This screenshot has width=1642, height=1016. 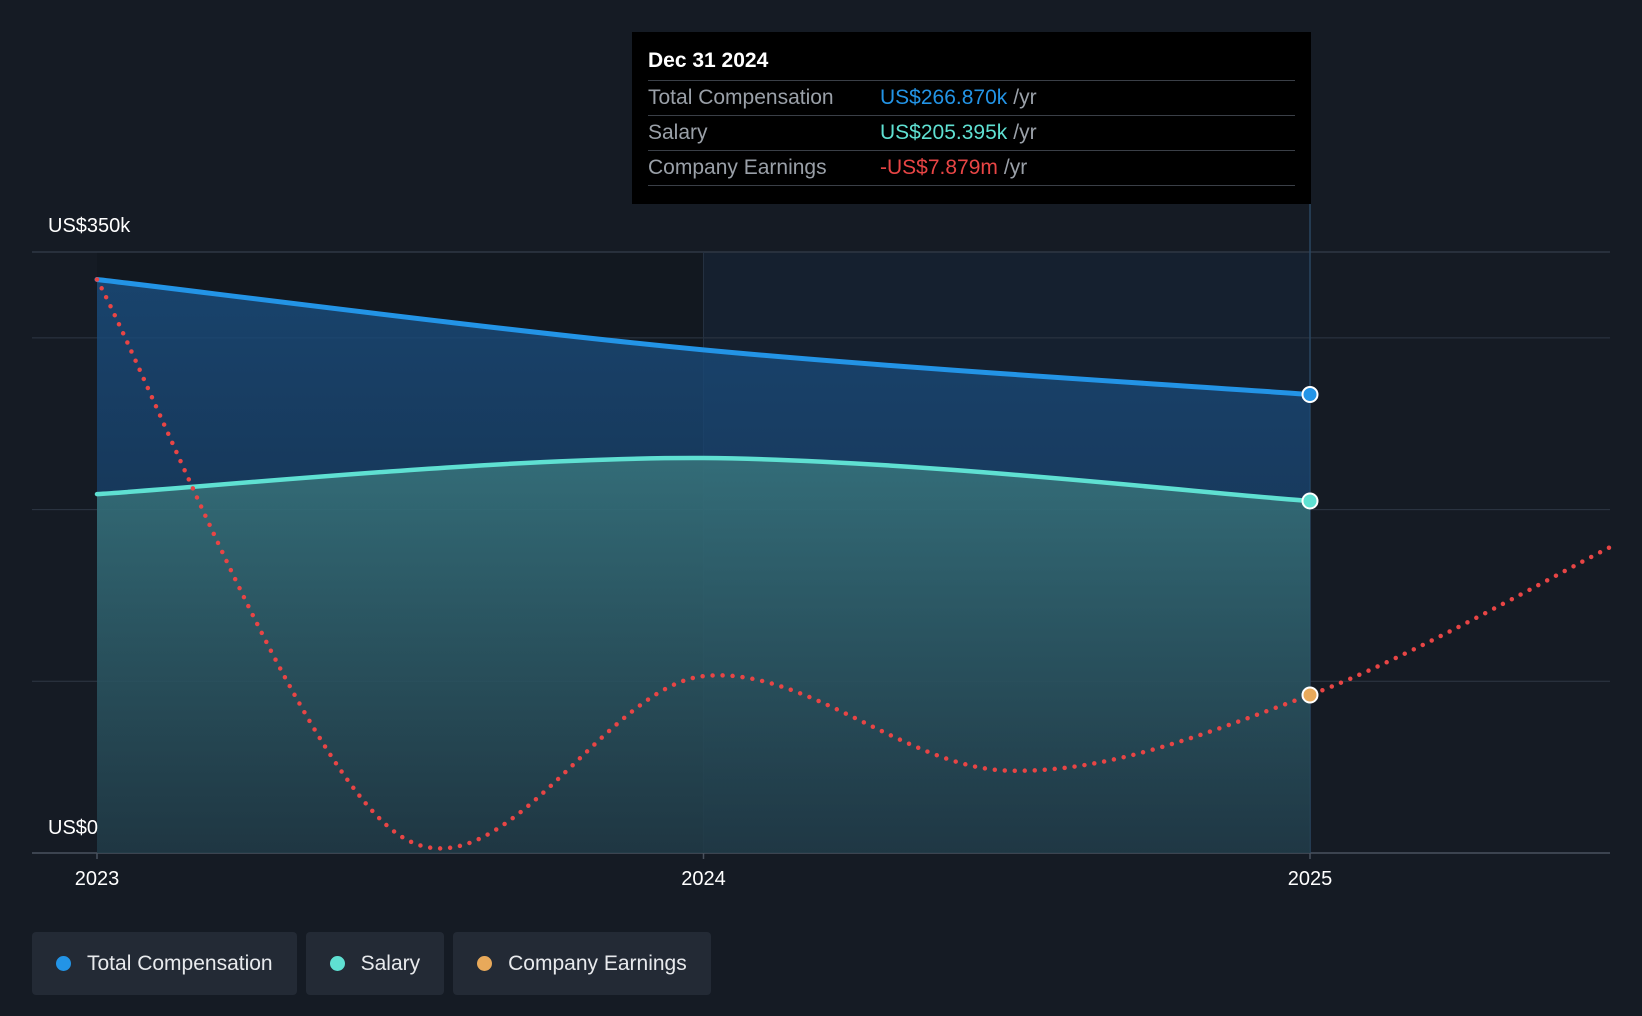 What do you see at coordinates (97, 879) in the screenshot?
I see `x-tick-label: 2023` at bounding box center [97, 879].